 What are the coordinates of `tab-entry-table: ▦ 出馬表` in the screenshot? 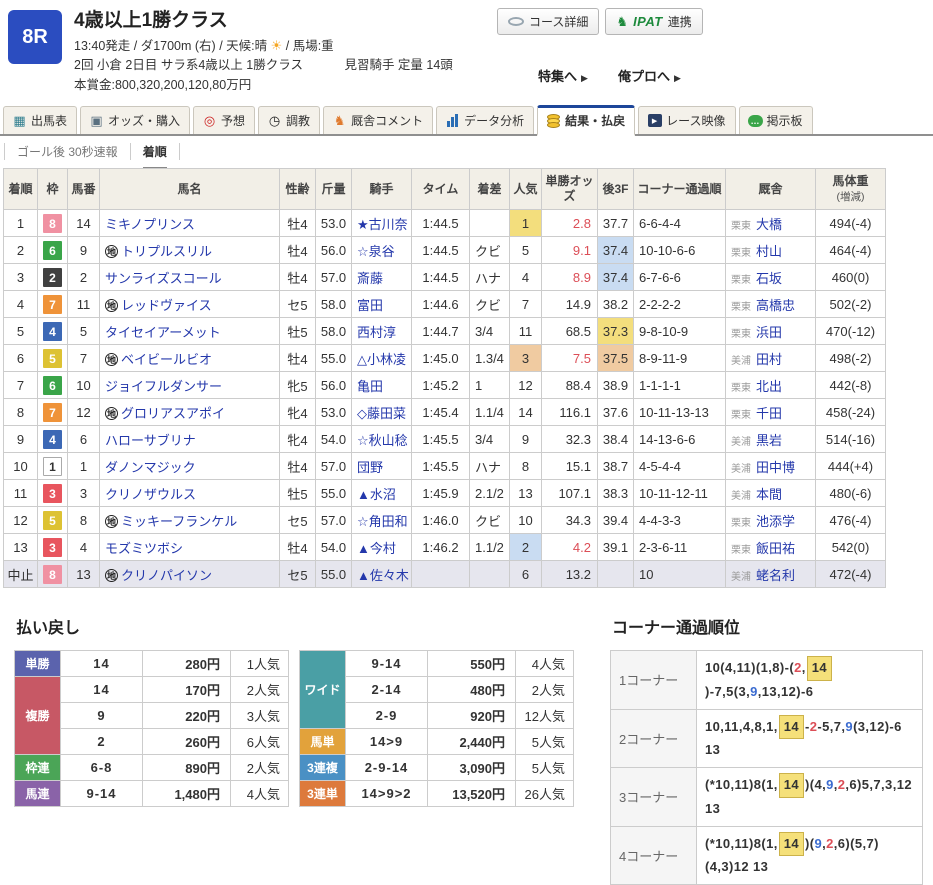 It's located at (40, 120).